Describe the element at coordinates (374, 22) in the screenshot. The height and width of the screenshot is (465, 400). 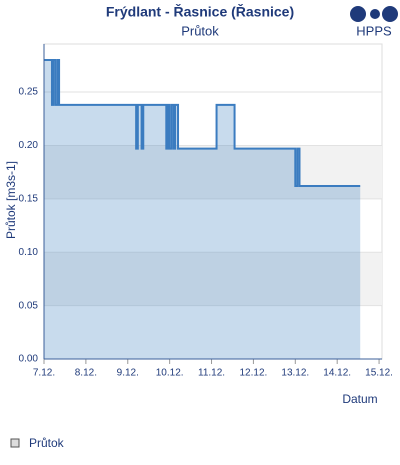
I see `logo: HPPS` at that location.